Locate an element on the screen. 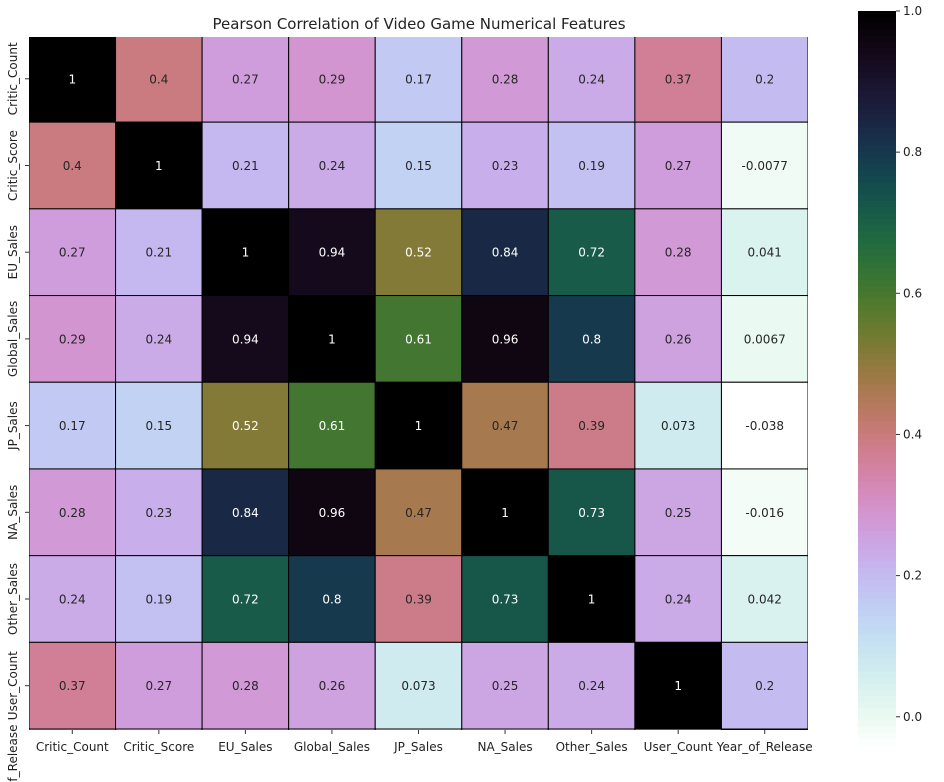 The width and height of the screenshot is (944, 782). cell-value-label: 0.15 is located at coordinates (418, 166).